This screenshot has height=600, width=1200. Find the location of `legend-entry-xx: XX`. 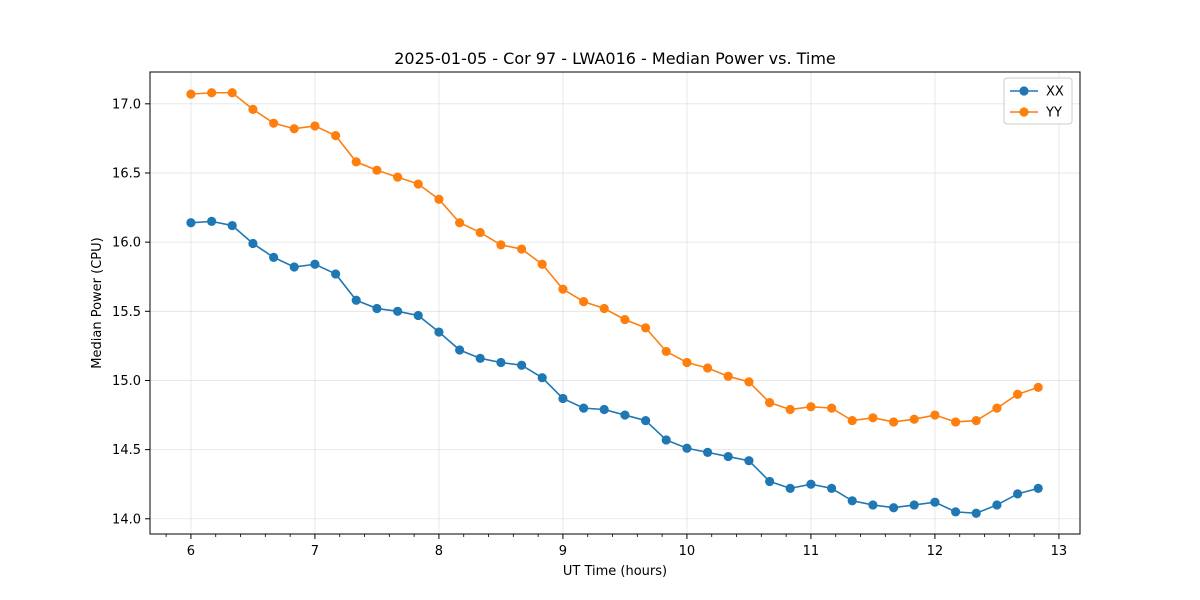

legend-entry-xx: XX is located at coordinates (1037, 92).